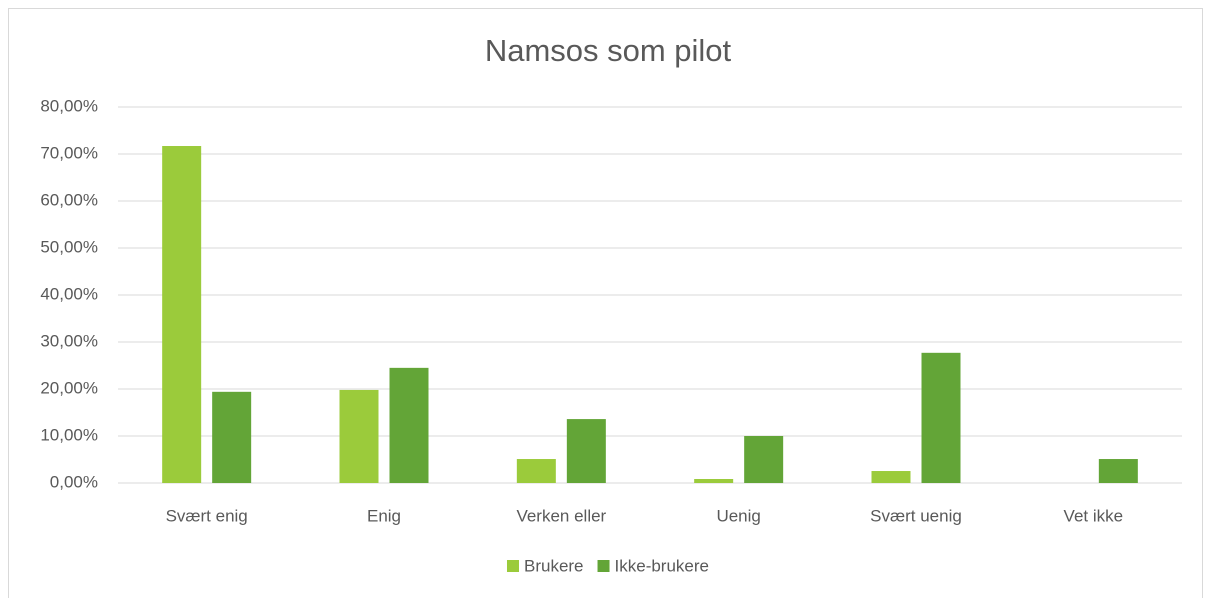  I want to click on y-tick-label: 50,00%, so click(69, 246).